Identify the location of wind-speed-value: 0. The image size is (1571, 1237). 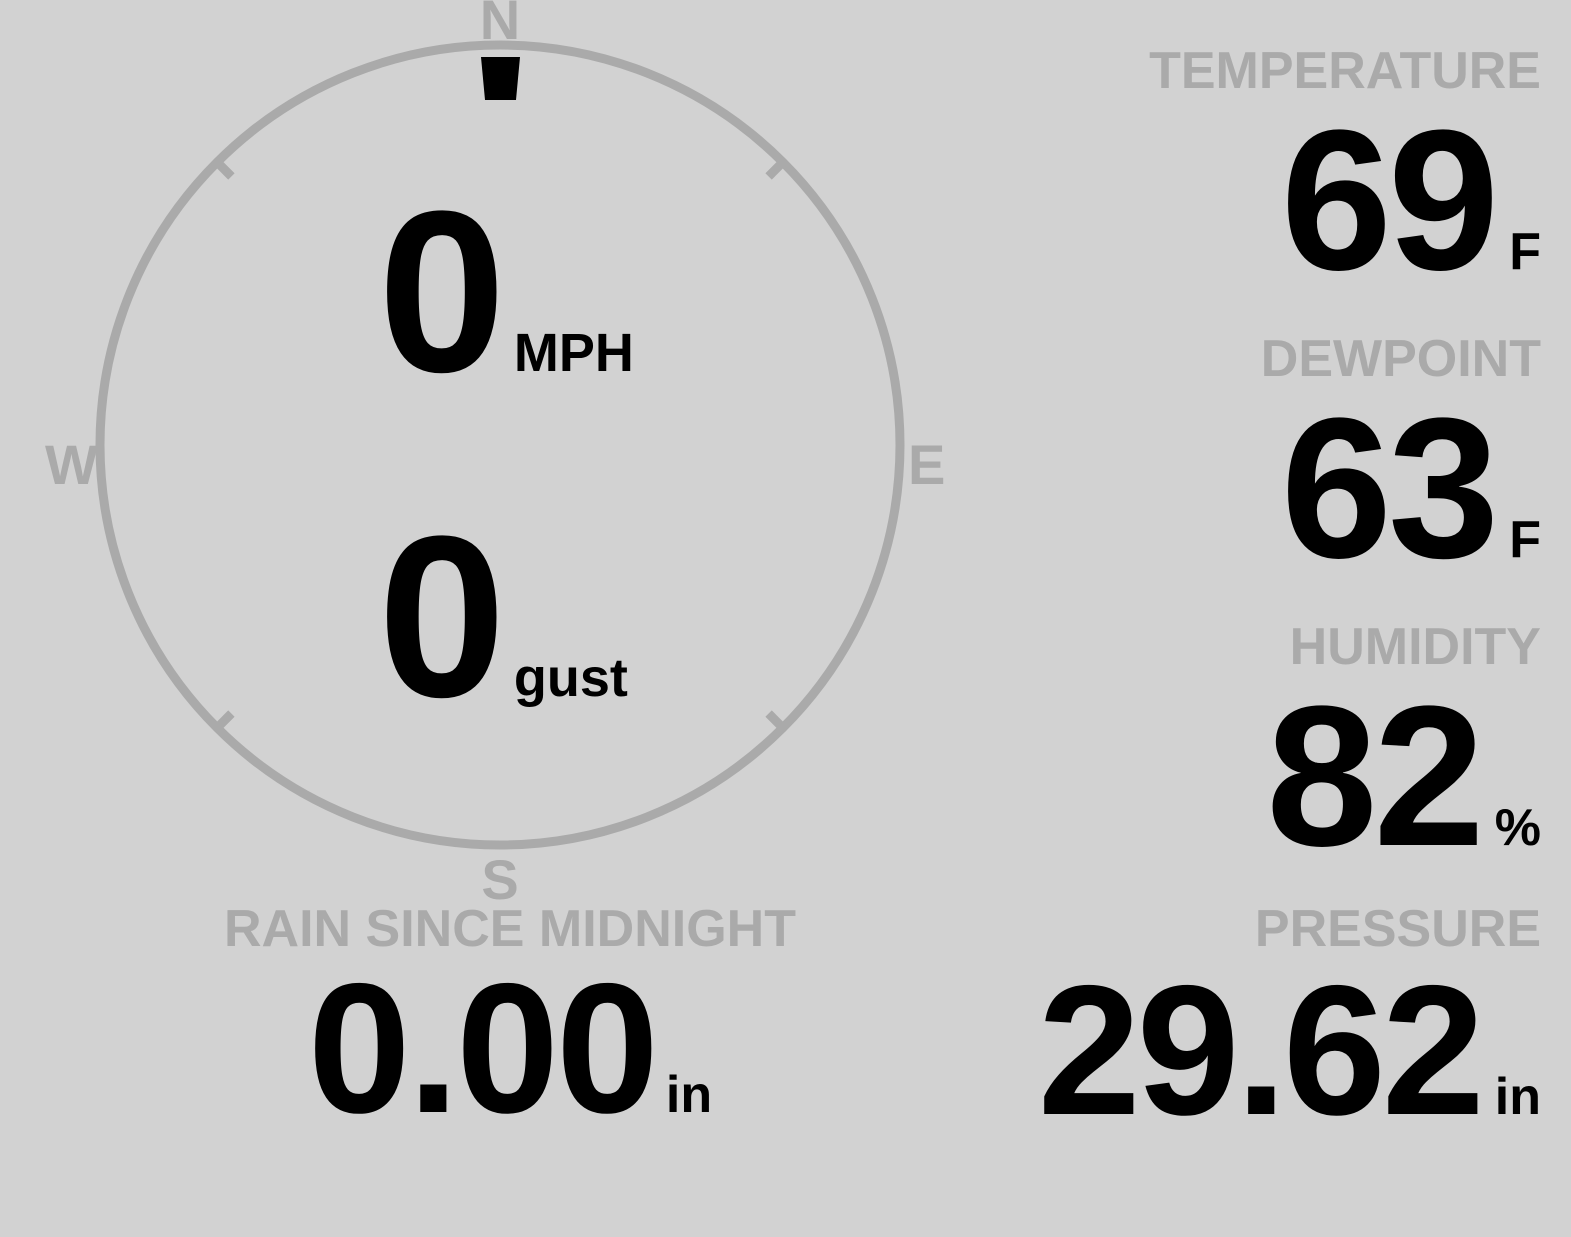
(442, 291).